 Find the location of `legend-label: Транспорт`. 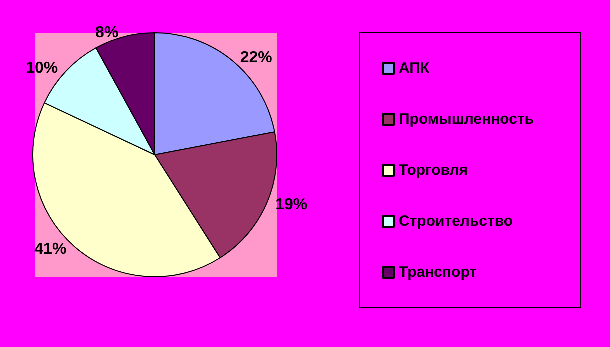

legend-label: Транспорт is located at coordinates (438, 272).